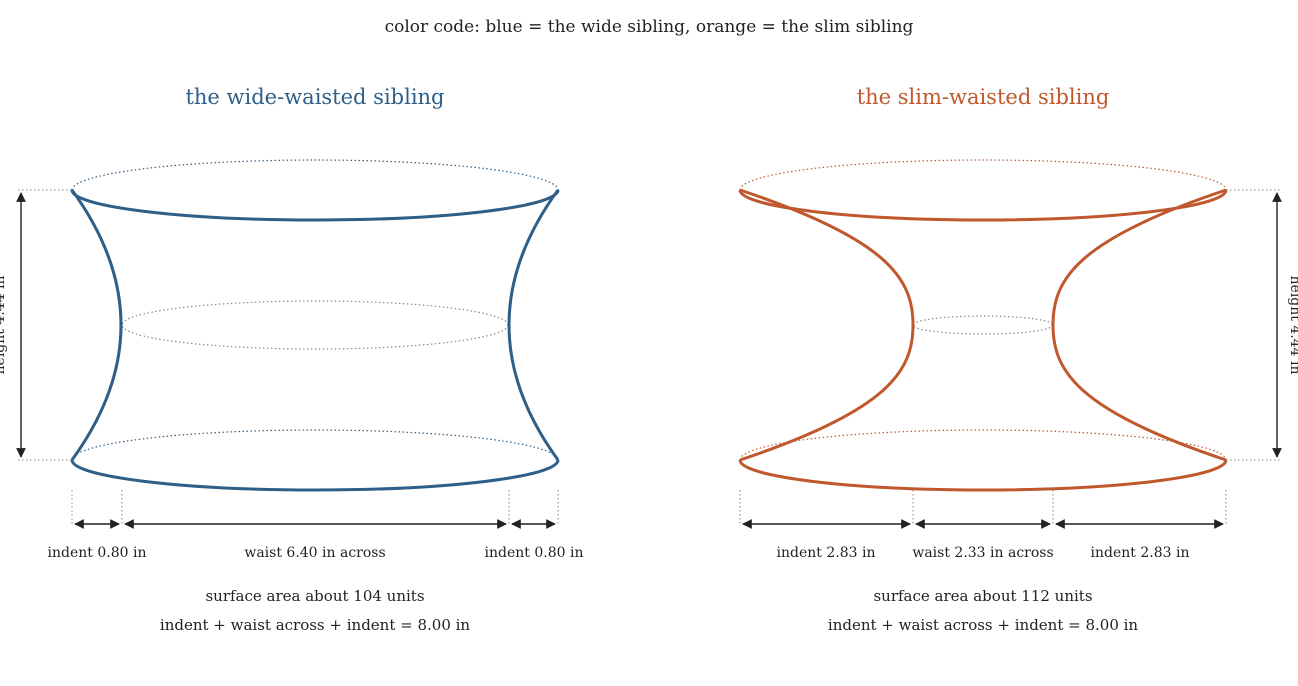 This screenshot has width=1298, height=686. I want to click on slim-bottom-rim-back, so click(983, 445).